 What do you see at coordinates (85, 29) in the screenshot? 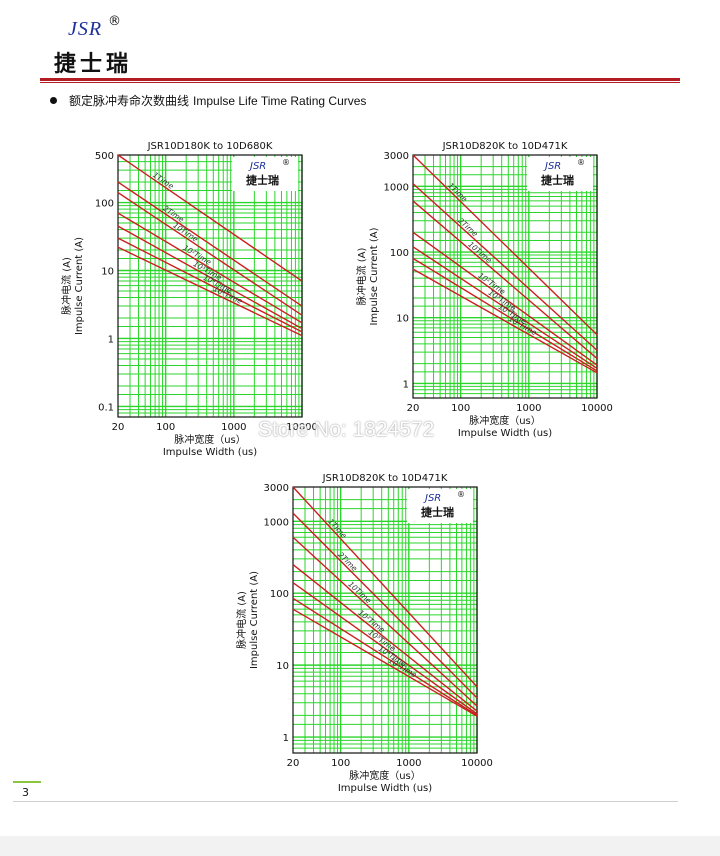
I see `logo-wordmark: JSR` at bounding box center [85, 29].